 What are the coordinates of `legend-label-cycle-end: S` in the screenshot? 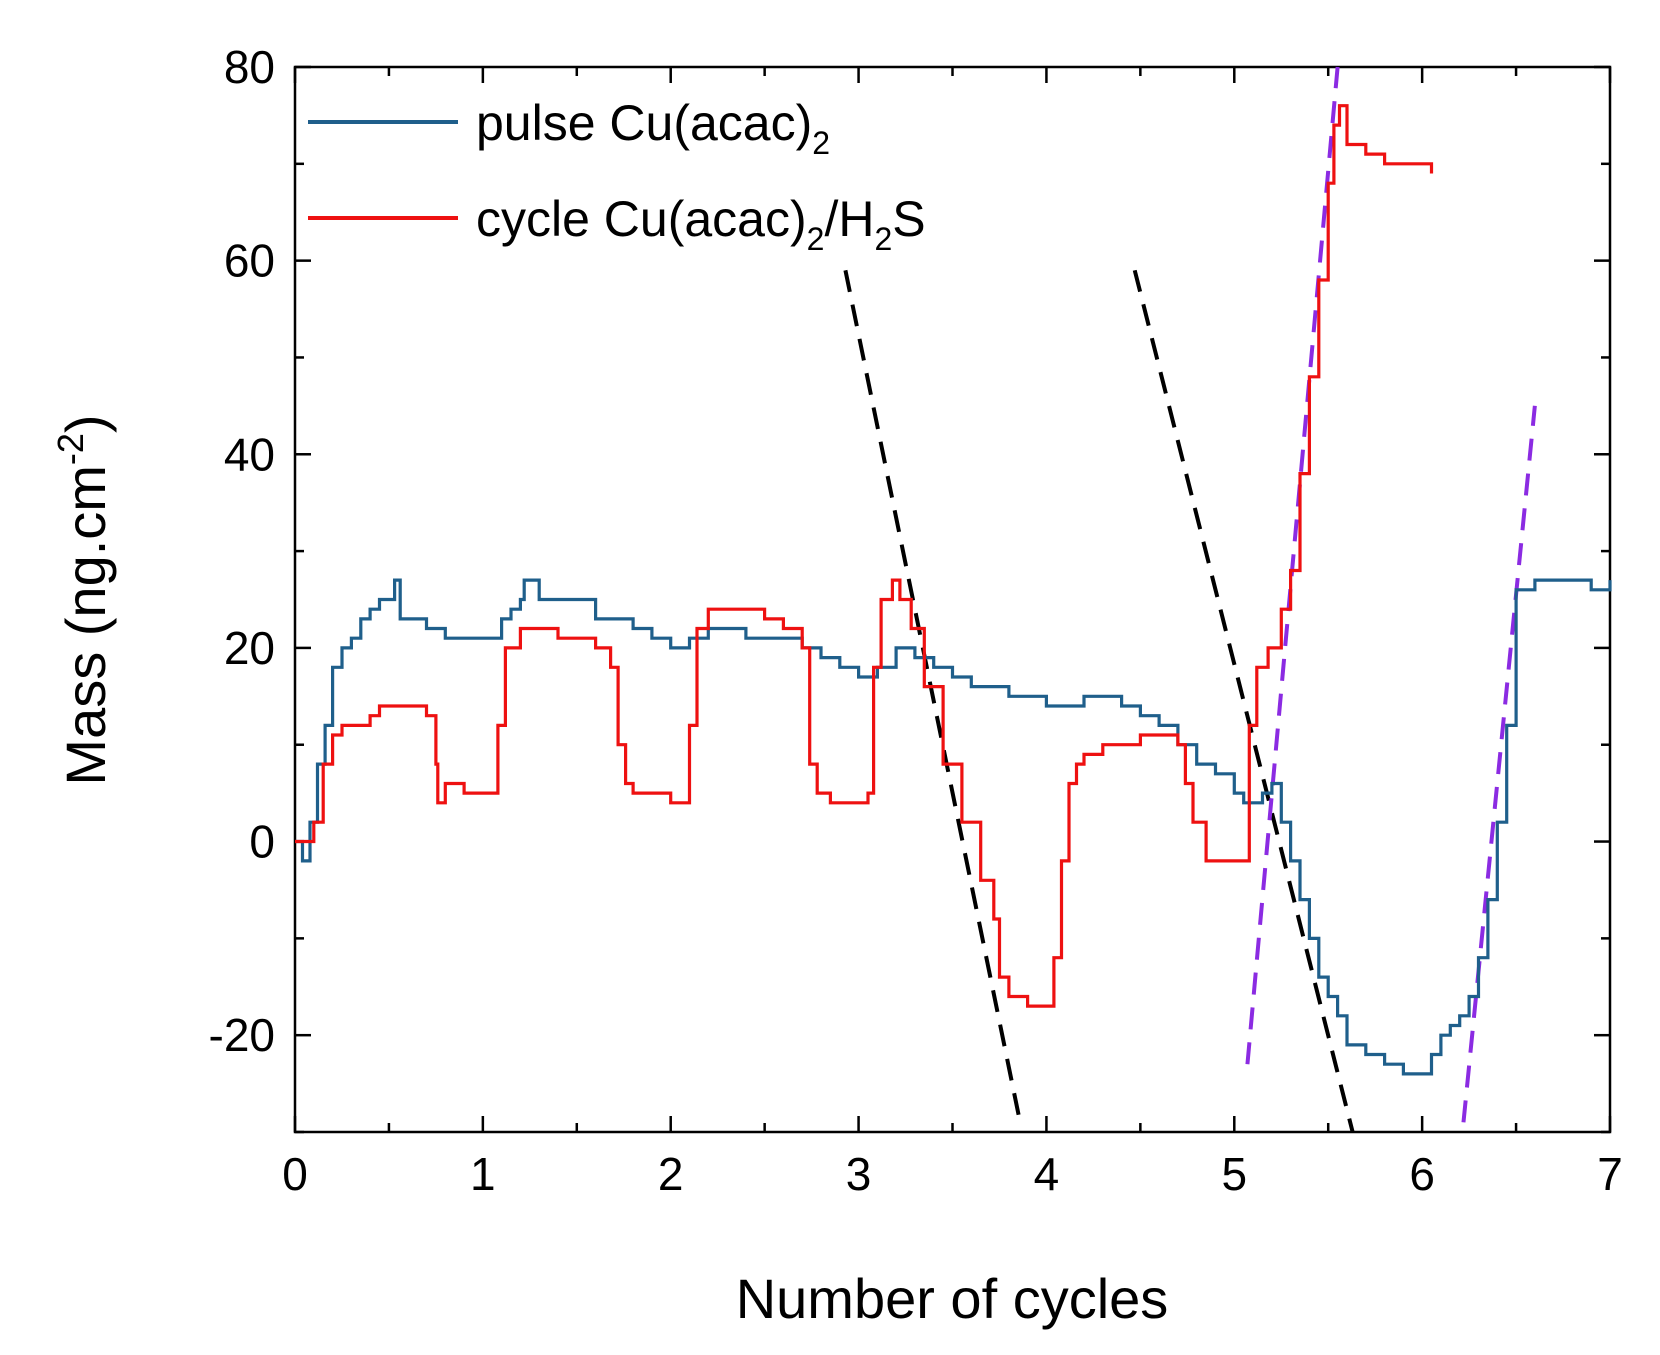 It's located at (908, 219).